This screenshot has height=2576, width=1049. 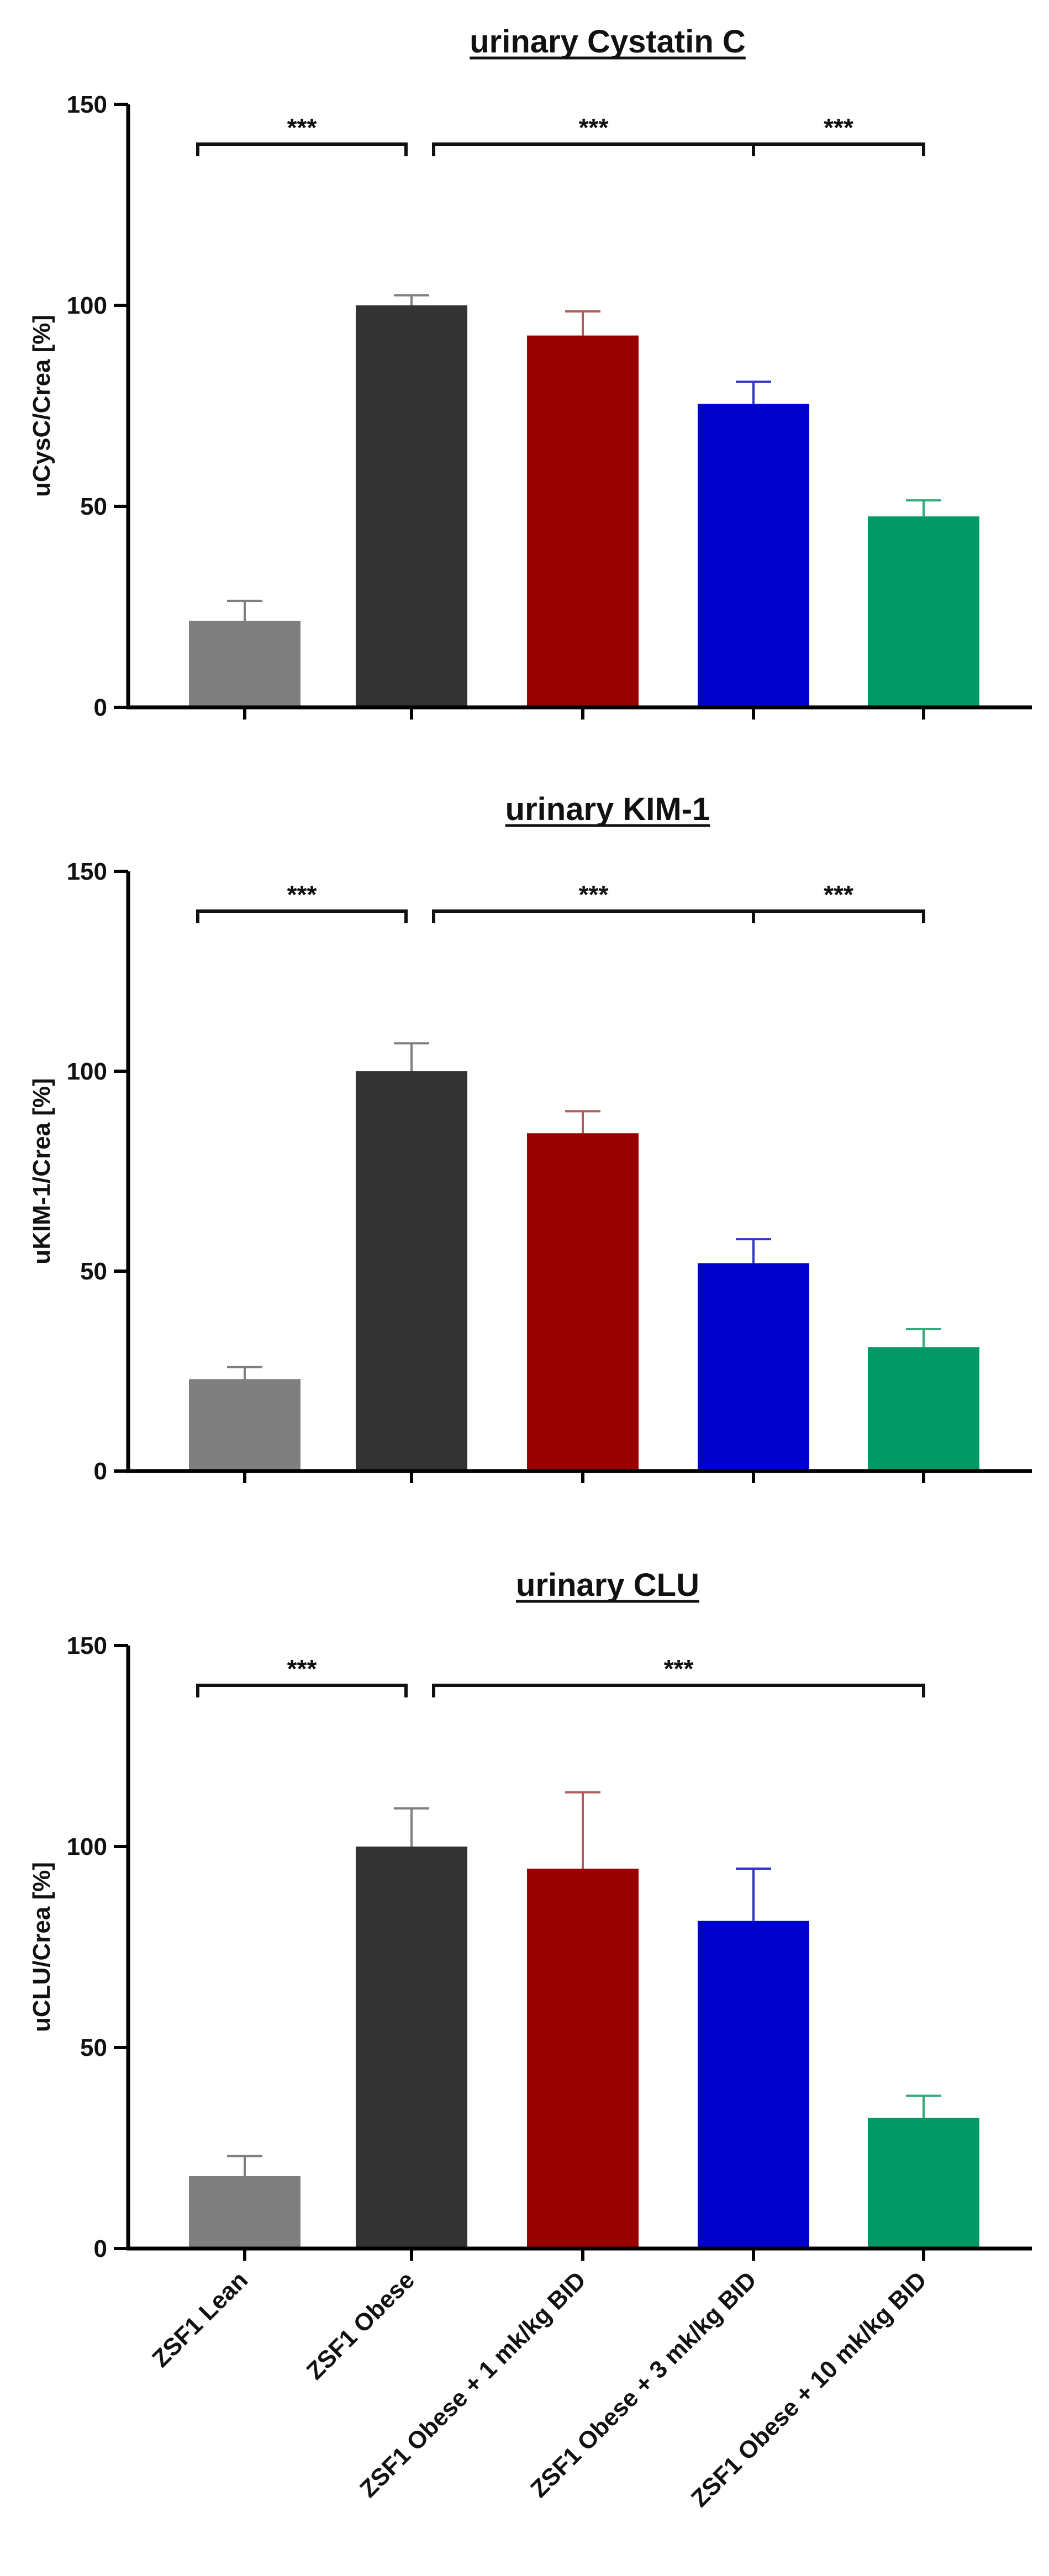 What do you see at coordinates (200, 2319) in the screenshot?
I see `x-tick-label: ZSF1 Lean` at bounding box center [200, 2319].